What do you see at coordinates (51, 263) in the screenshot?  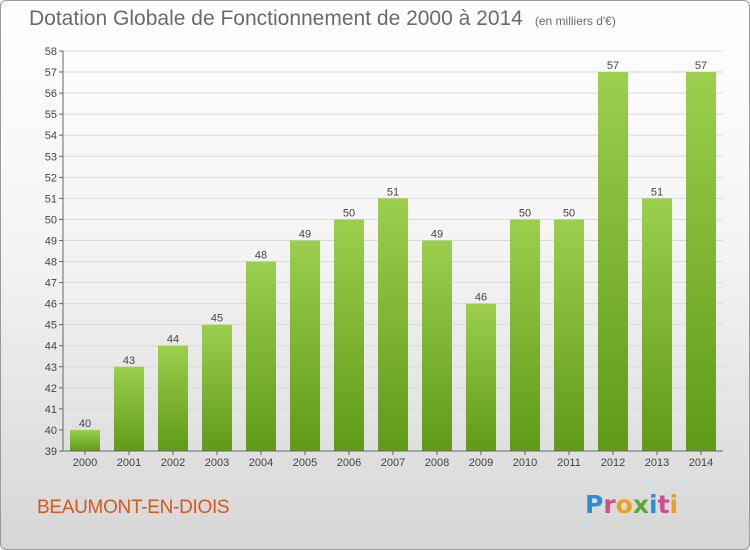 I see `y-tick-label: 48` at bounding box center [51, 263].